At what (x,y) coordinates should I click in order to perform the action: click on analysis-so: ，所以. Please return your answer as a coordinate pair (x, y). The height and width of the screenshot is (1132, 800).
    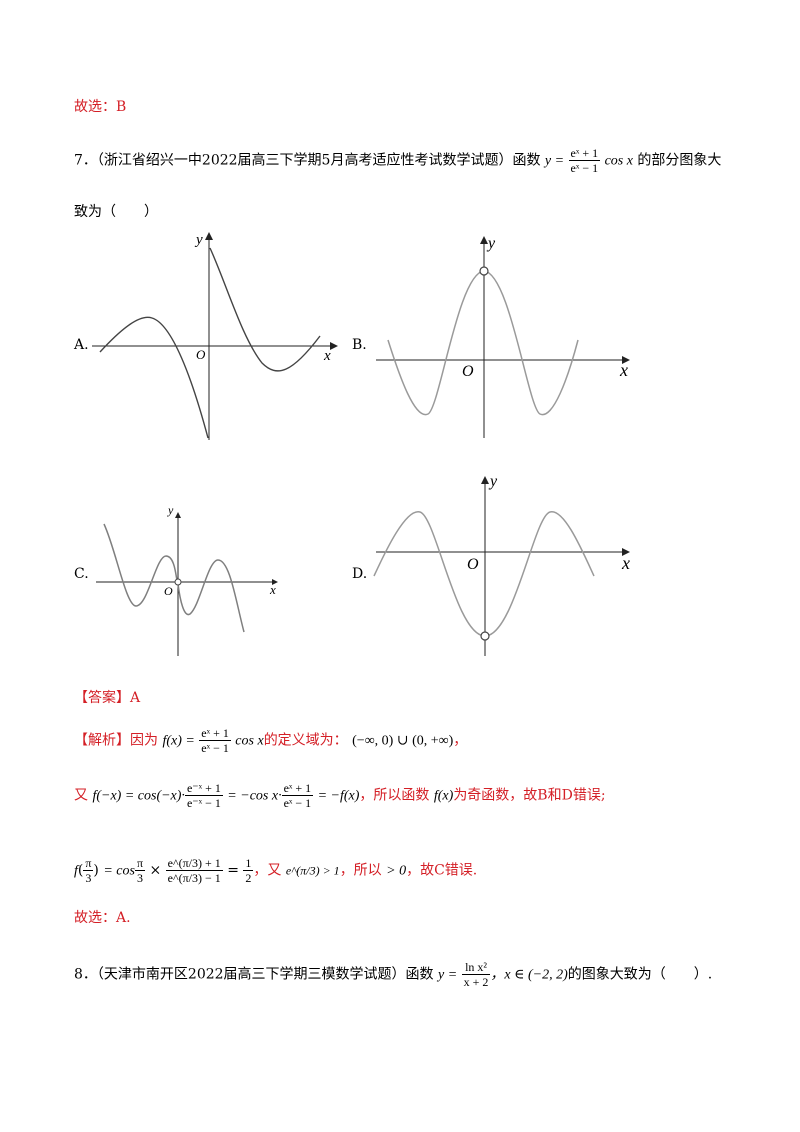
    Looking at the image, I should click on (360, 870).